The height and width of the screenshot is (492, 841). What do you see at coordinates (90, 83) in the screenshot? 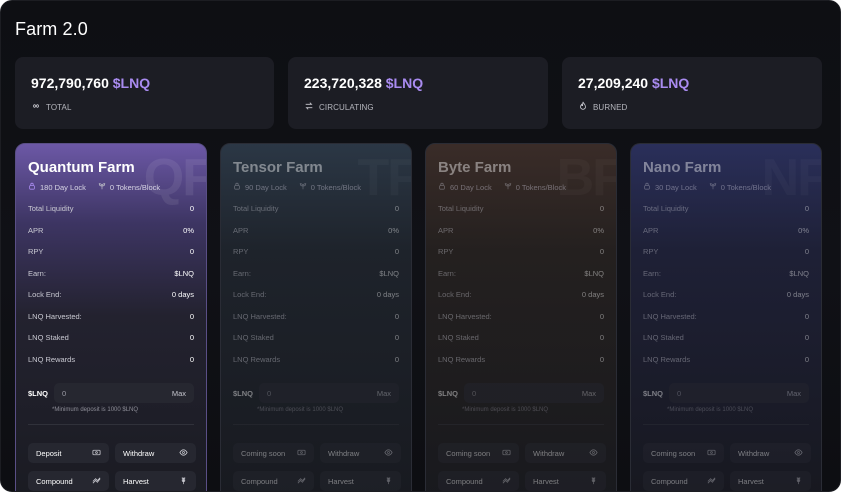
I see `stat-value: 972,790,760 $LNQ` at bounding box center [90, 83].